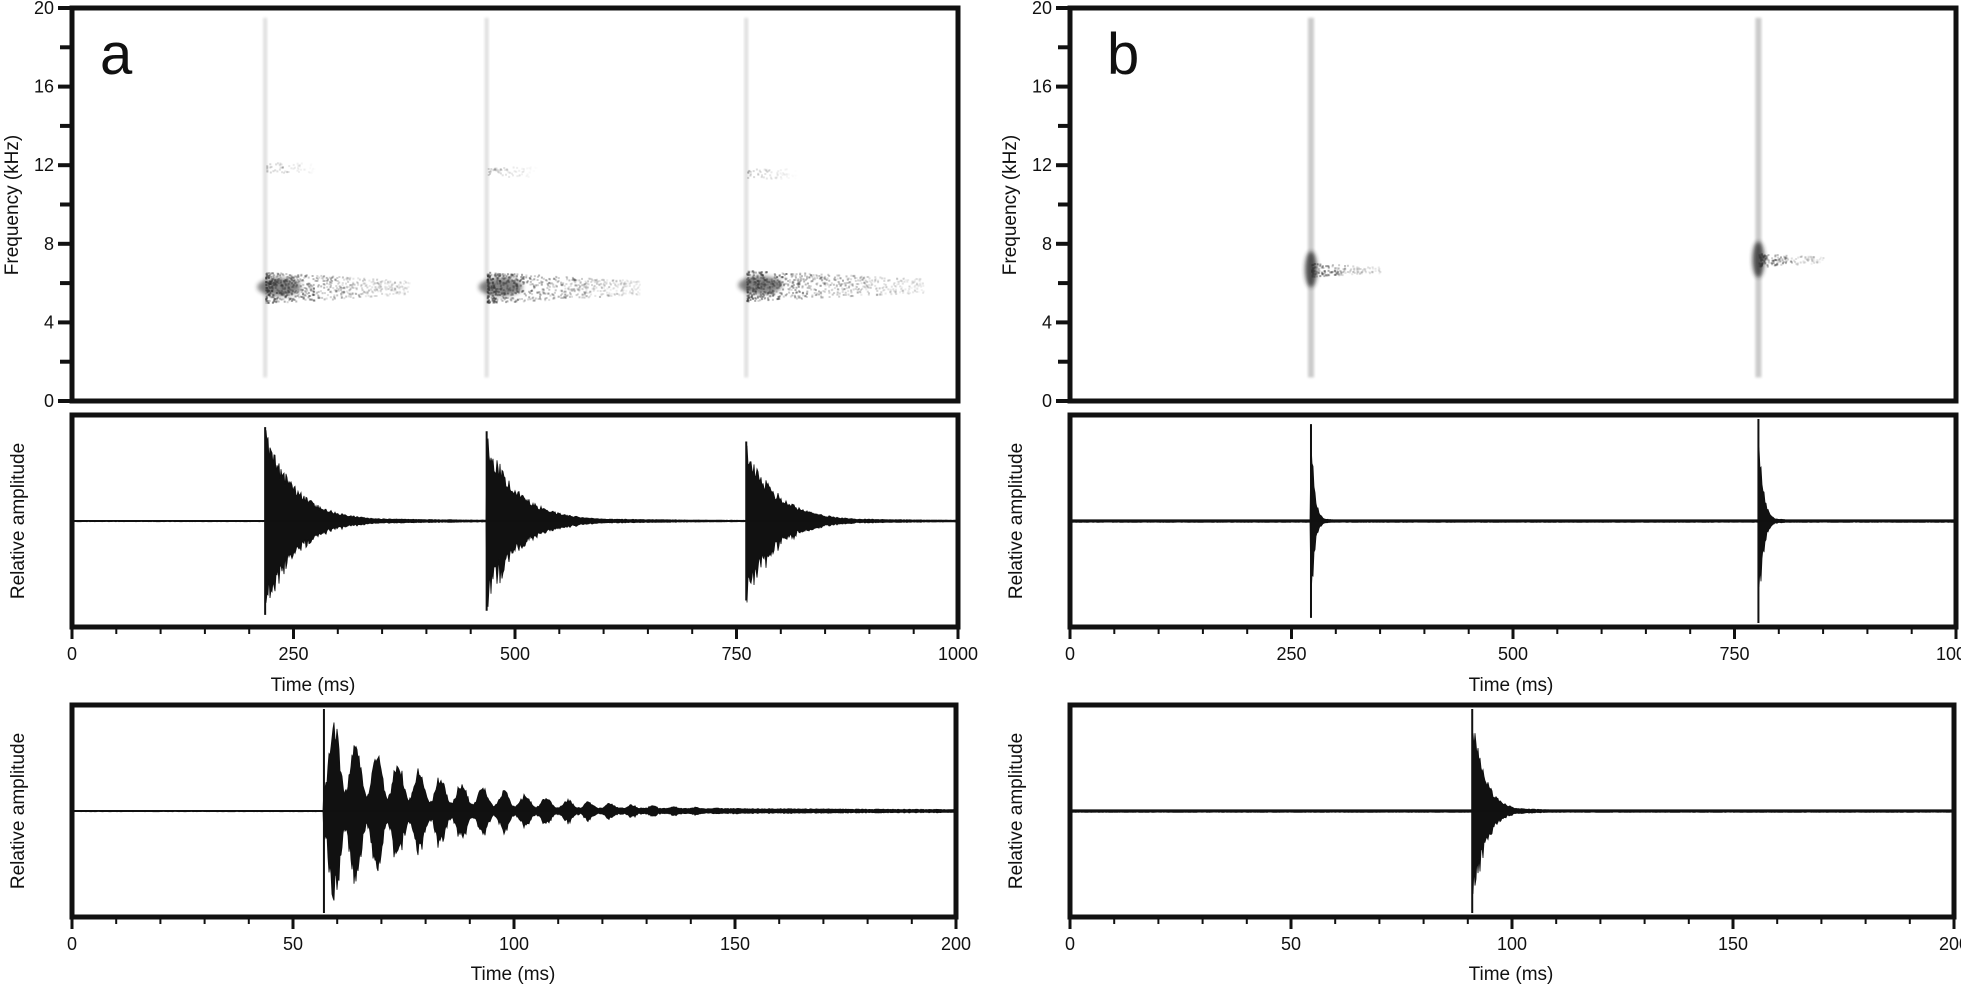 The width and height of the screenshot is (1961, 987). Describe the element at coordinates (1042, 87) in the screenshot. I see `panel-b-spectrogram-ytick-label: 16` at that location.